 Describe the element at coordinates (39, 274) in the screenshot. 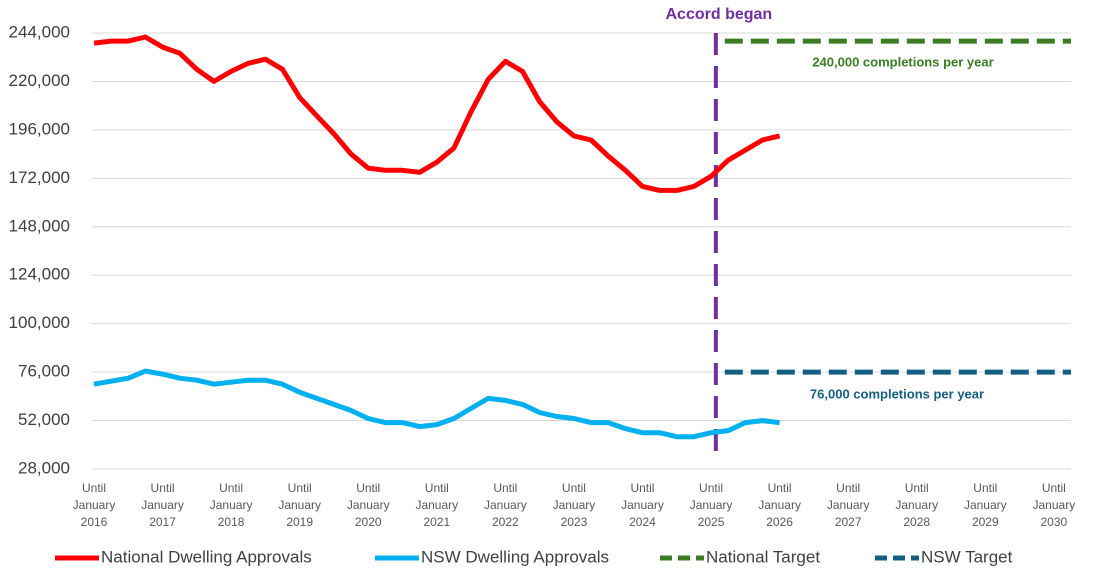

I see `y-tick-label: 124,000` at that location.